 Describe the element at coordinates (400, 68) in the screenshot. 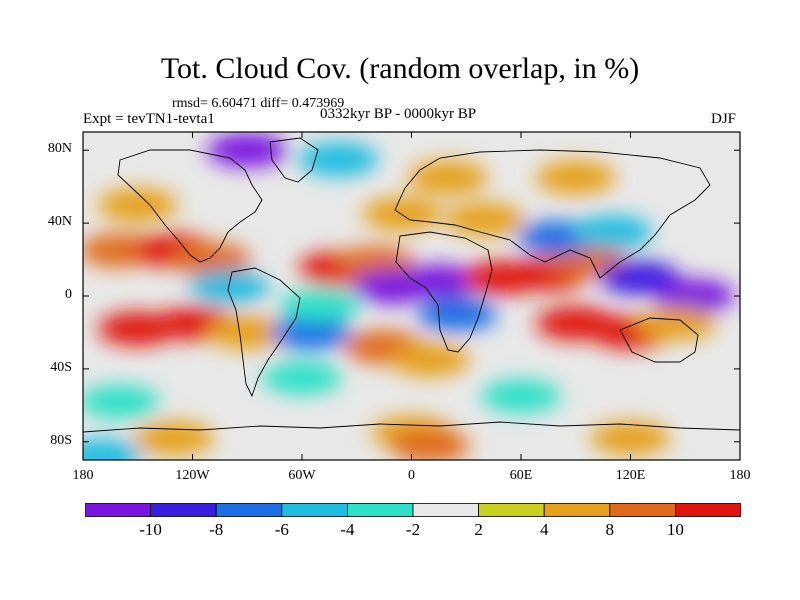

I see `map-title: Tot. Cloud Cov. (random overlap, in %)` at that location.